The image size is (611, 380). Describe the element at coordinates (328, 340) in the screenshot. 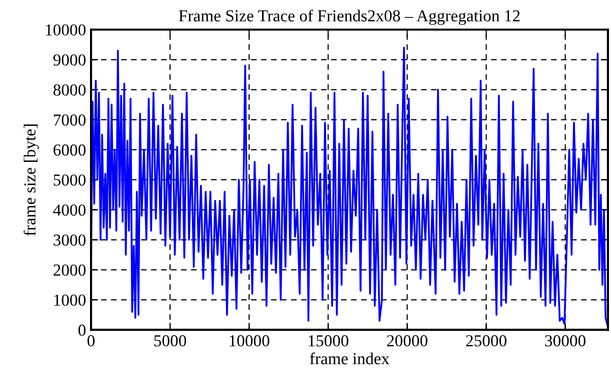

I see `x-tick-label: 15000` at that location.